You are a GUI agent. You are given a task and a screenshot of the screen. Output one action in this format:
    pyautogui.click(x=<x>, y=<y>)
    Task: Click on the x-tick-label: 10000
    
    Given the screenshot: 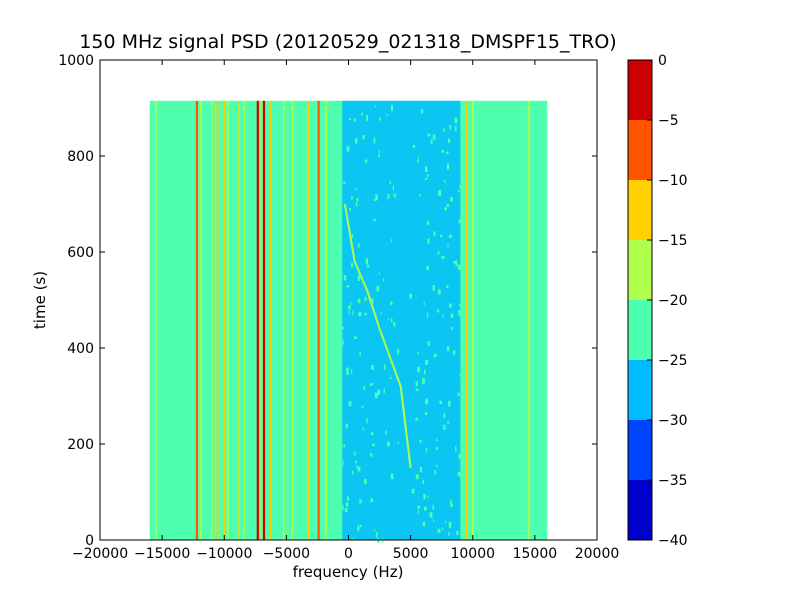 What is the action you would take?
    pyautogui.click(x=472, y=554)
    